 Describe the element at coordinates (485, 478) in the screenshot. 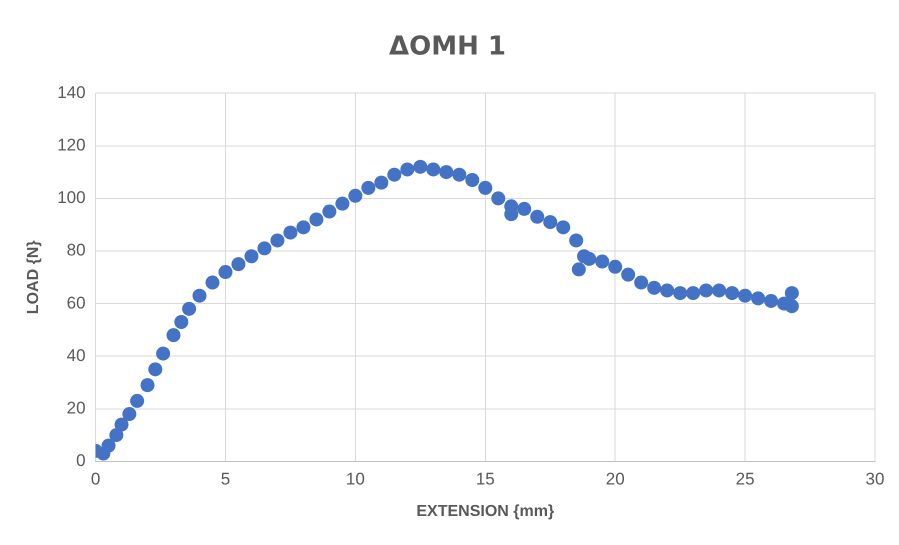

I see `x-tick-label: 15` at that location.